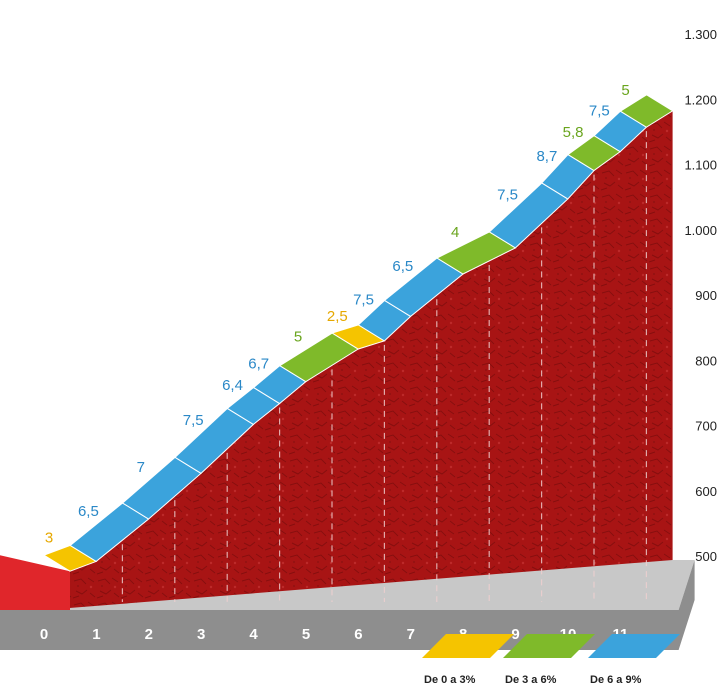 The image size is (720, 686). I want to click on x-tick-label: 1, so click(96, 634).